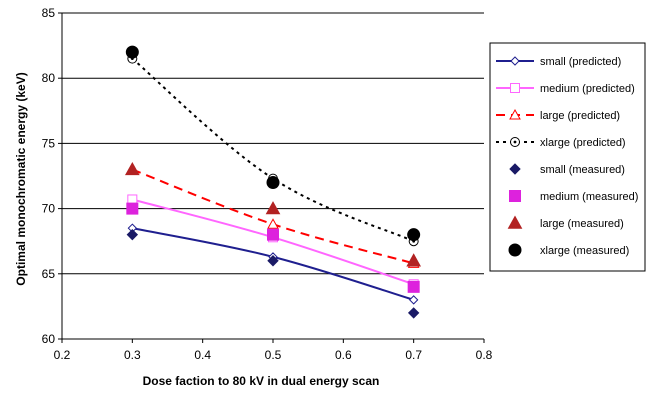 This screenshot has height=394, width=660. Describe the element at coordinates (49, 143) in the screenshot. I see `y-tick-label: 75` at that location.